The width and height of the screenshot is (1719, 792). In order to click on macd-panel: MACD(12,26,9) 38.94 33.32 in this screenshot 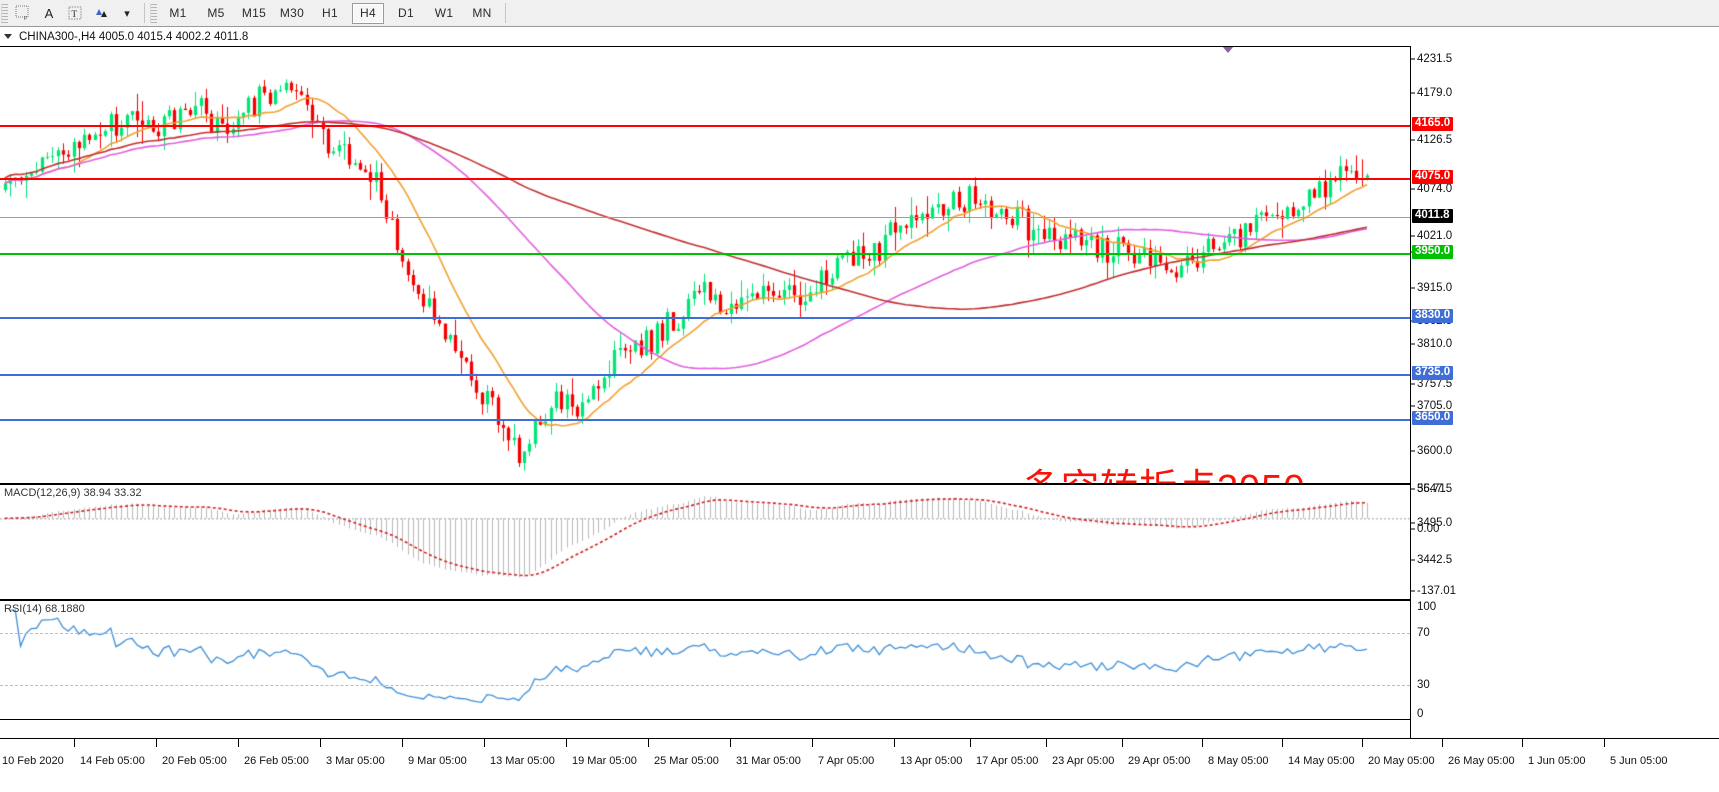, I will do `click(705, 542)`.